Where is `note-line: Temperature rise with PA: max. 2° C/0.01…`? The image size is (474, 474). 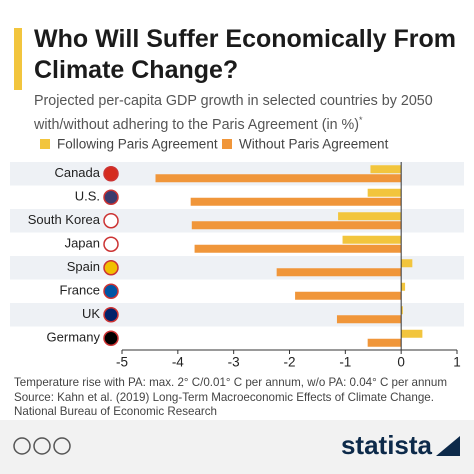
note-line: Temperature rise with PA: max. 2° C/0.01… is located at coordinates (230, 382).